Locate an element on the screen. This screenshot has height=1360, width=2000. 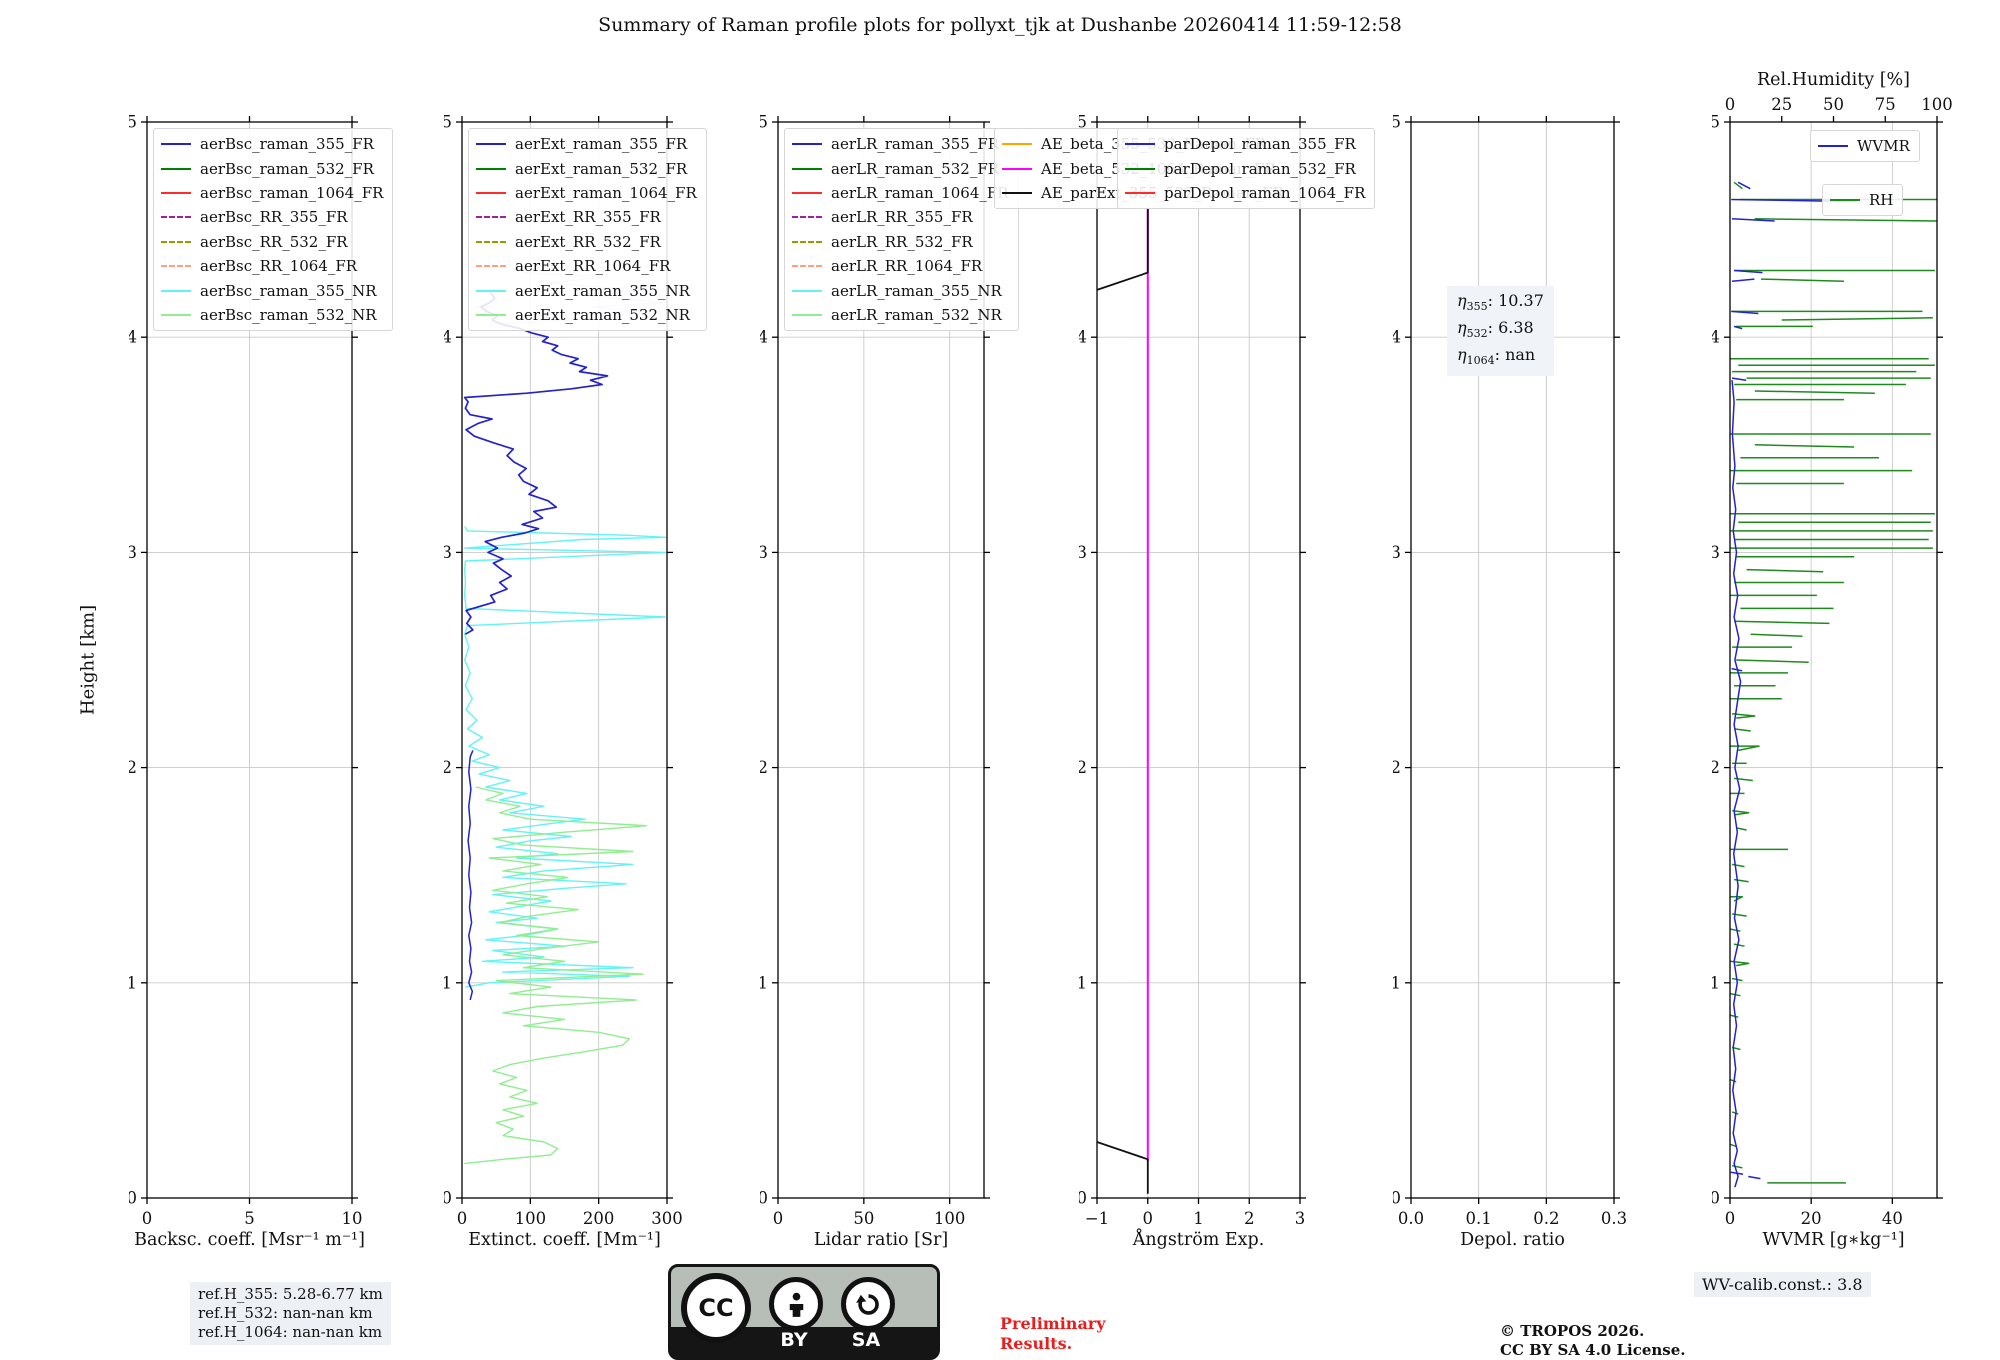
legend-label: aerLR_RR_1064_FR is located at coordinates (907, 266).